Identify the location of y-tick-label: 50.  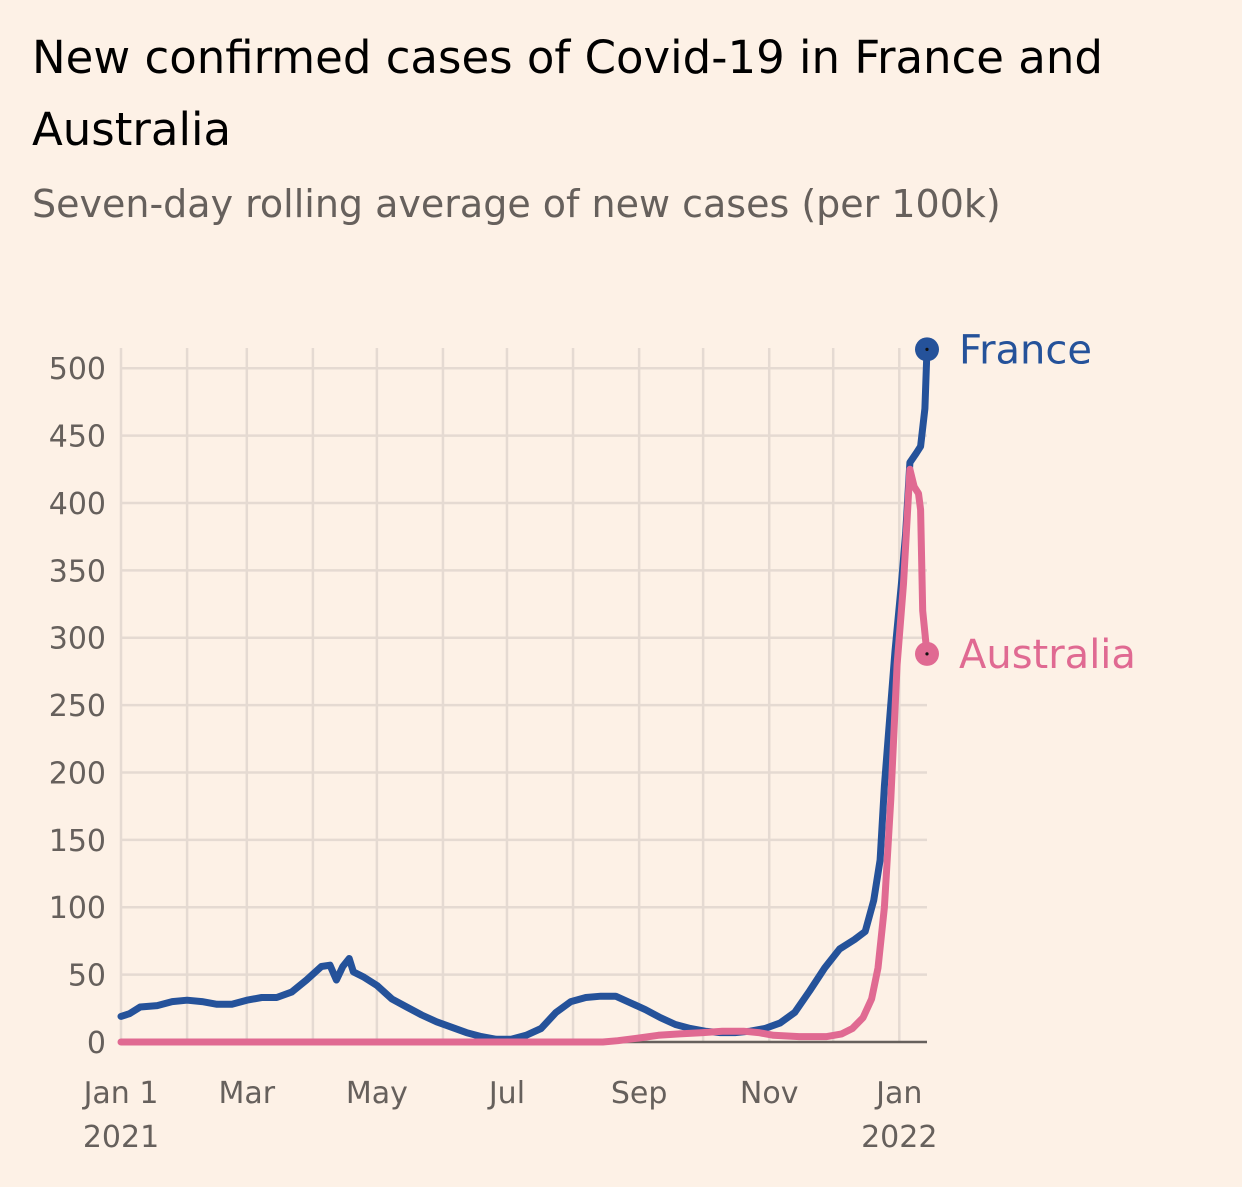
(87, 976).